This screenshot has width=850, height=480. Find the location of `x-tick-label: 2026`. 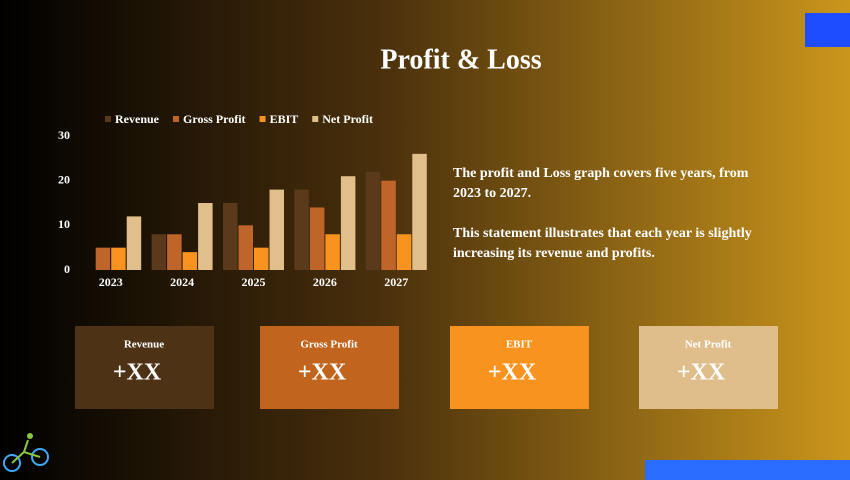

x-tick-label: 2026 is located at coordinates (325, 282).